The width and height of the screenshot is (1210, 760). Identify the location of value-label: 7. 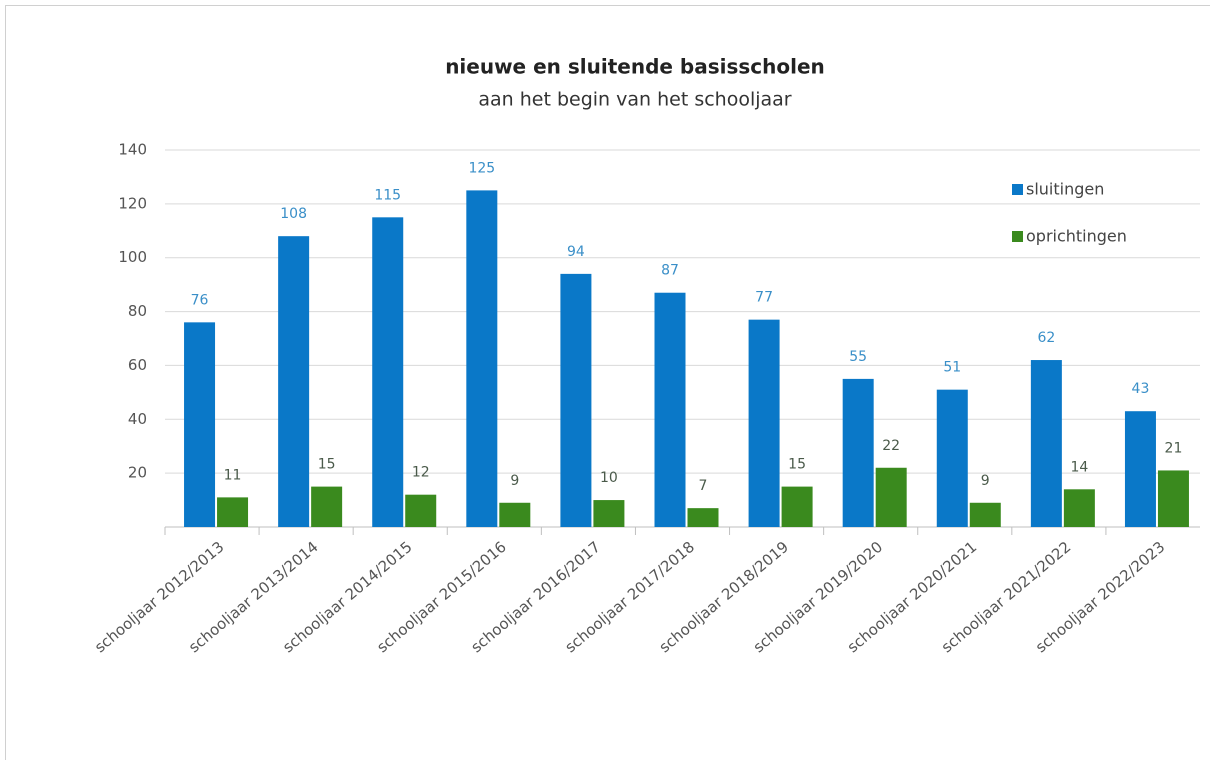
(703, 486).